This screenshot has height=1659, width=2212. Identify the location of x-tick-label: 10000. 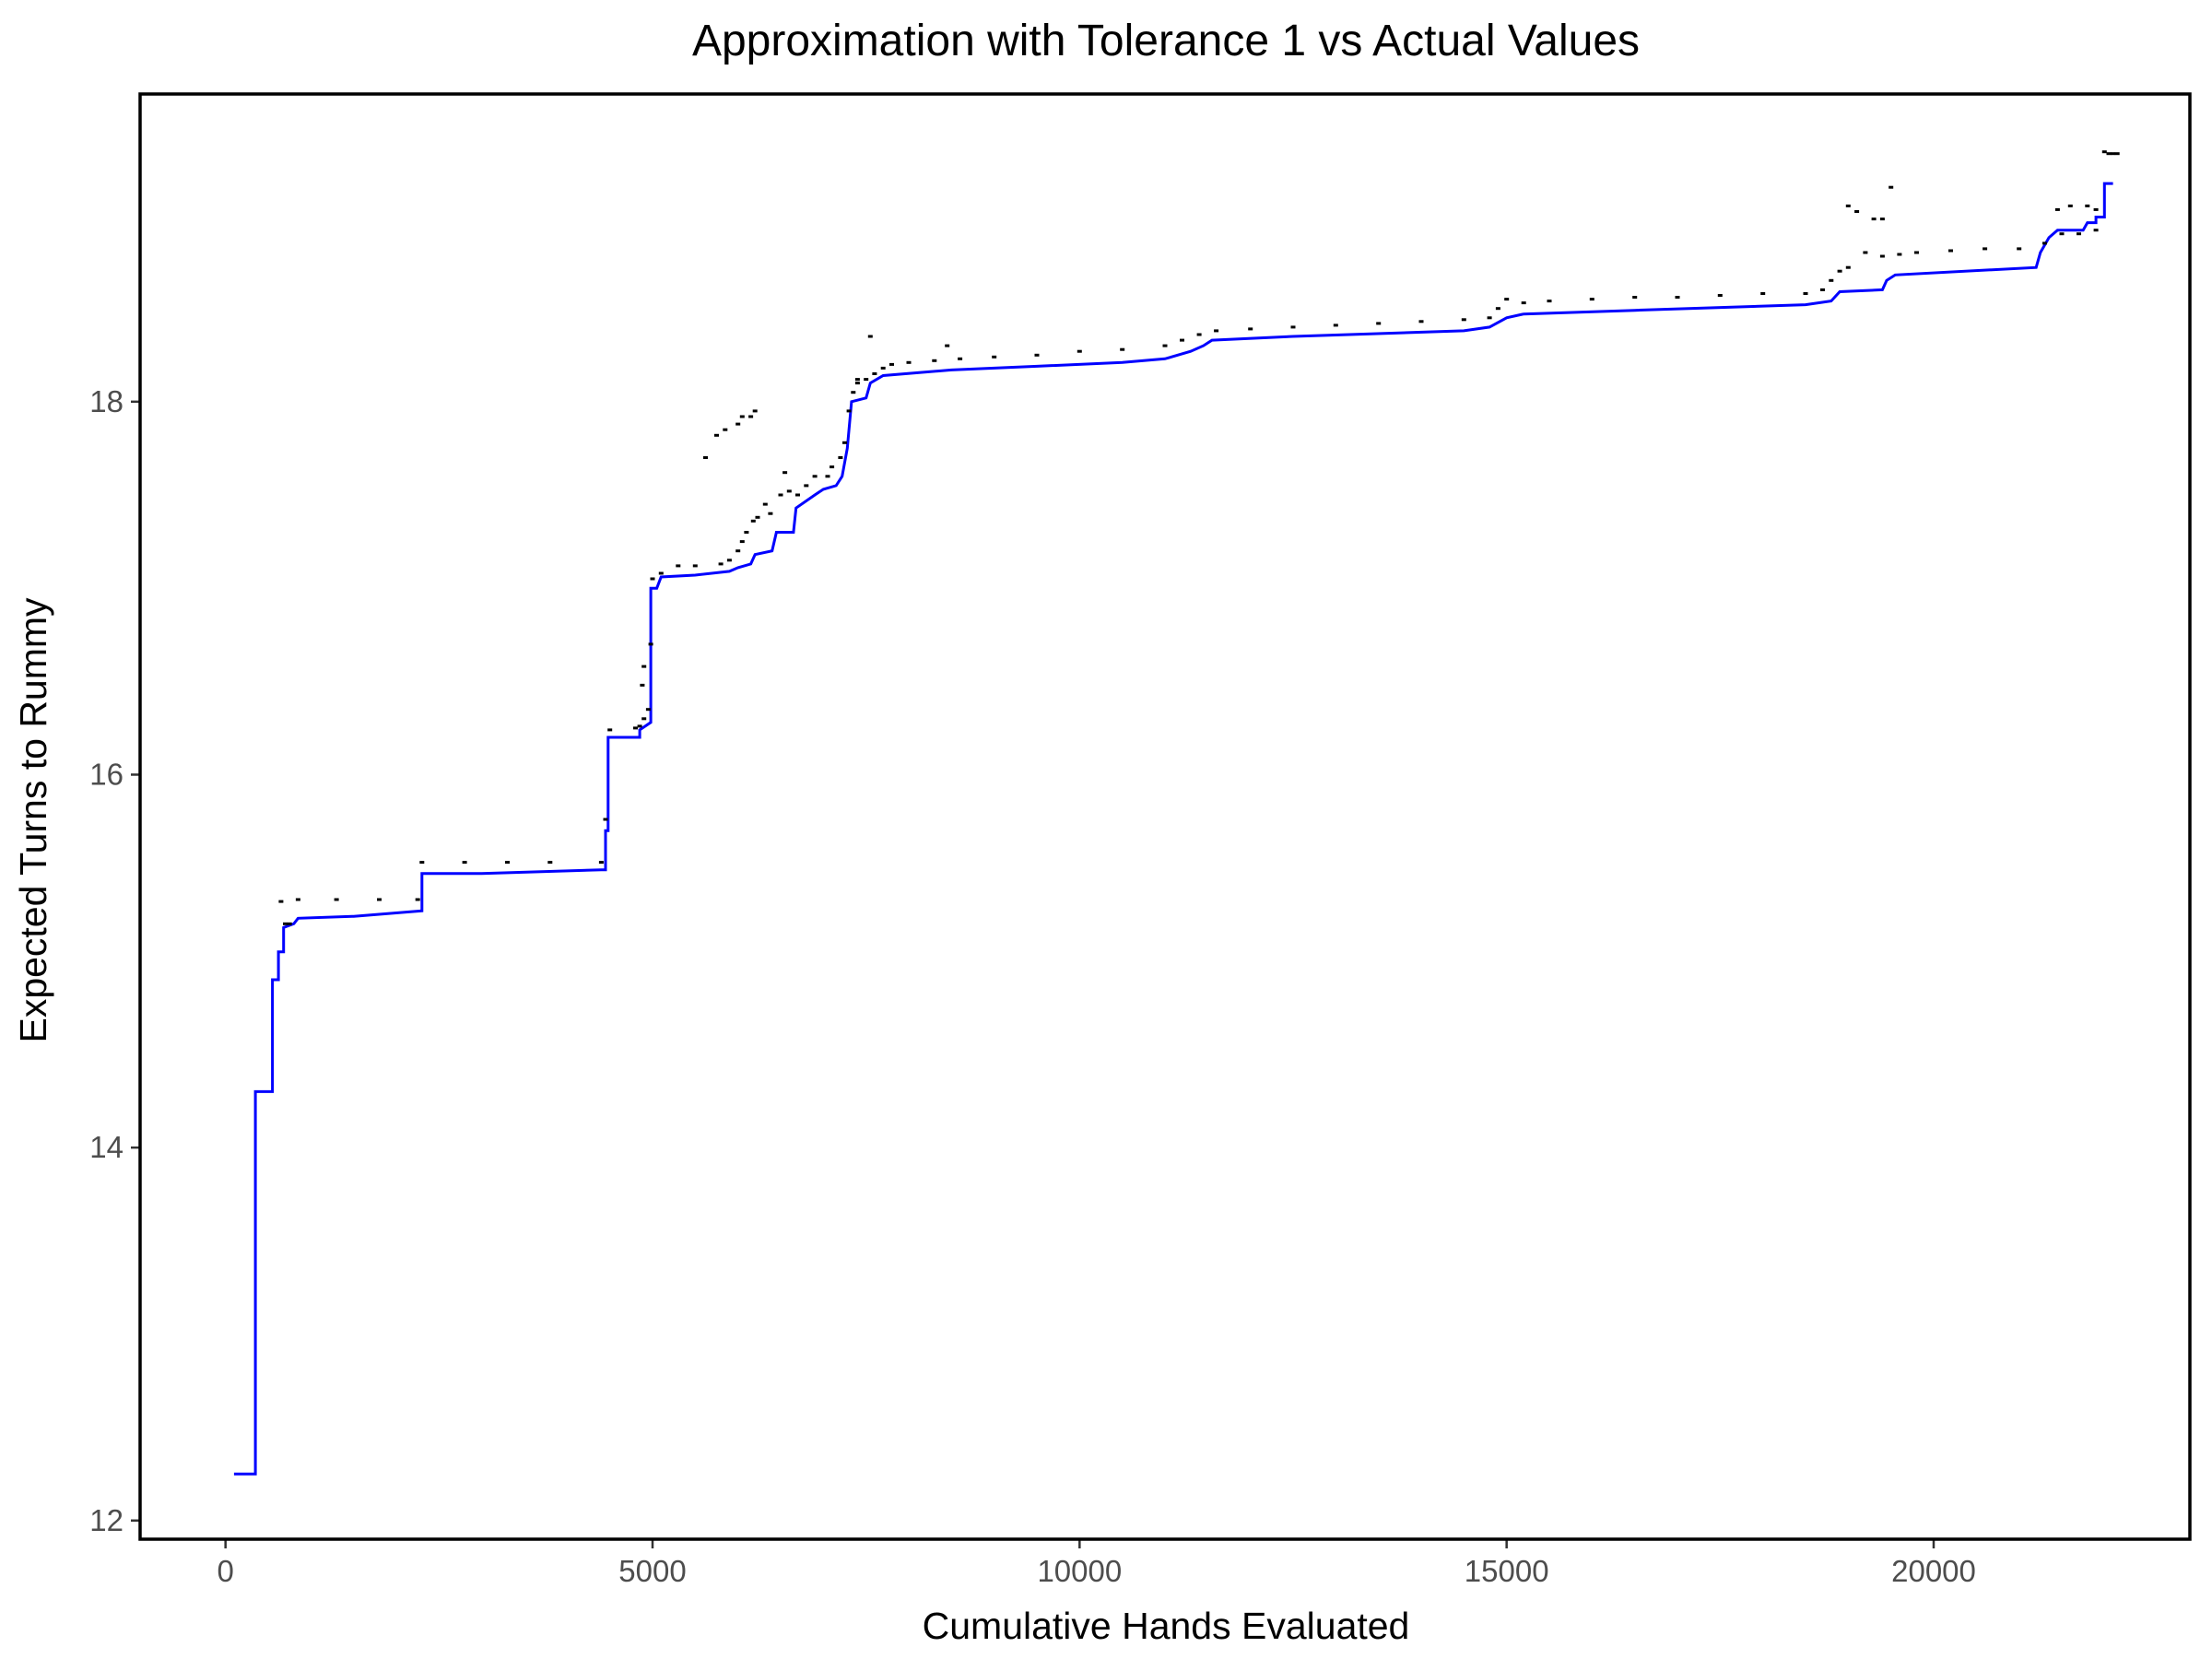
(1079, 1571).